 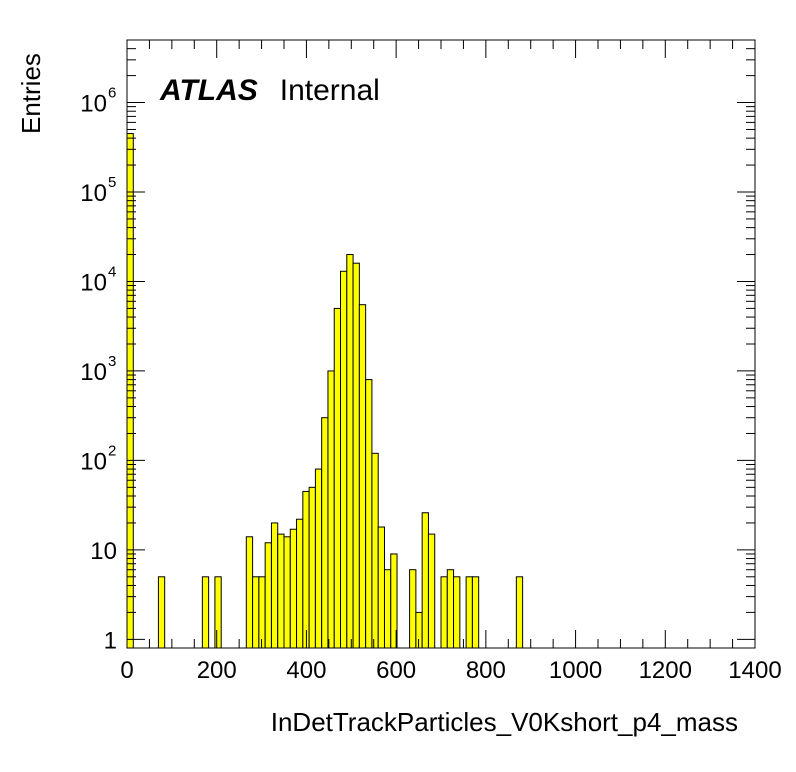 What do you see at coordinates (396, 670) in the screenshot?
I see `x-tick-label-3: 600` at bounding box center [396, 670].